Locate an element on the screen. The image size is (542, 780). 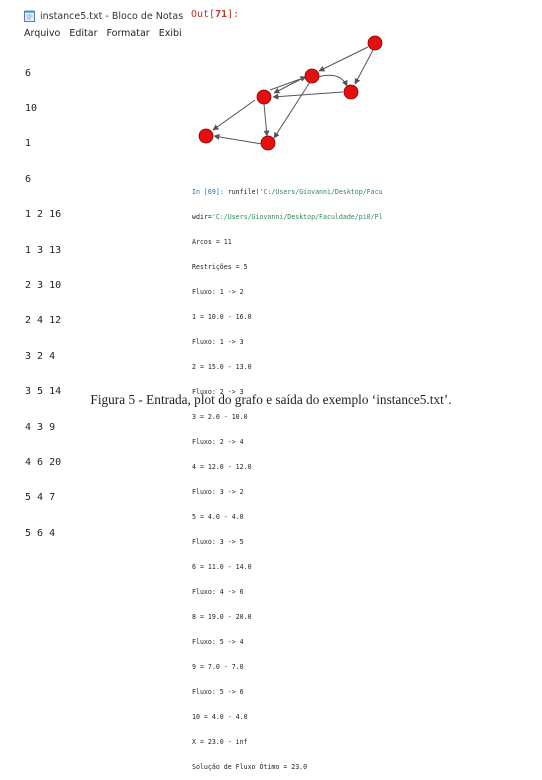
menu-formatar: Formatar is located at coordinates (128, 33).